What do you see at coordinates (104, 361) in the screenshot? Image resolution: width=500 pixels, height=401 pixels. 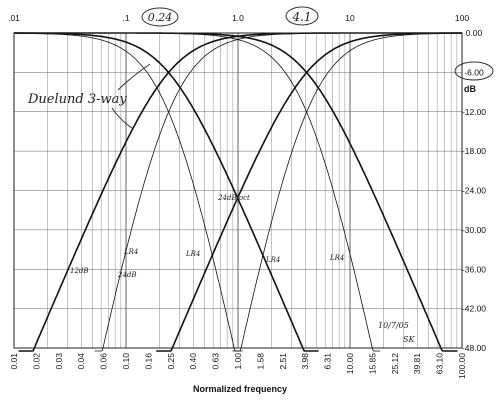 I see `x-tick-label: 0.06` at bounding box center [104, 361].